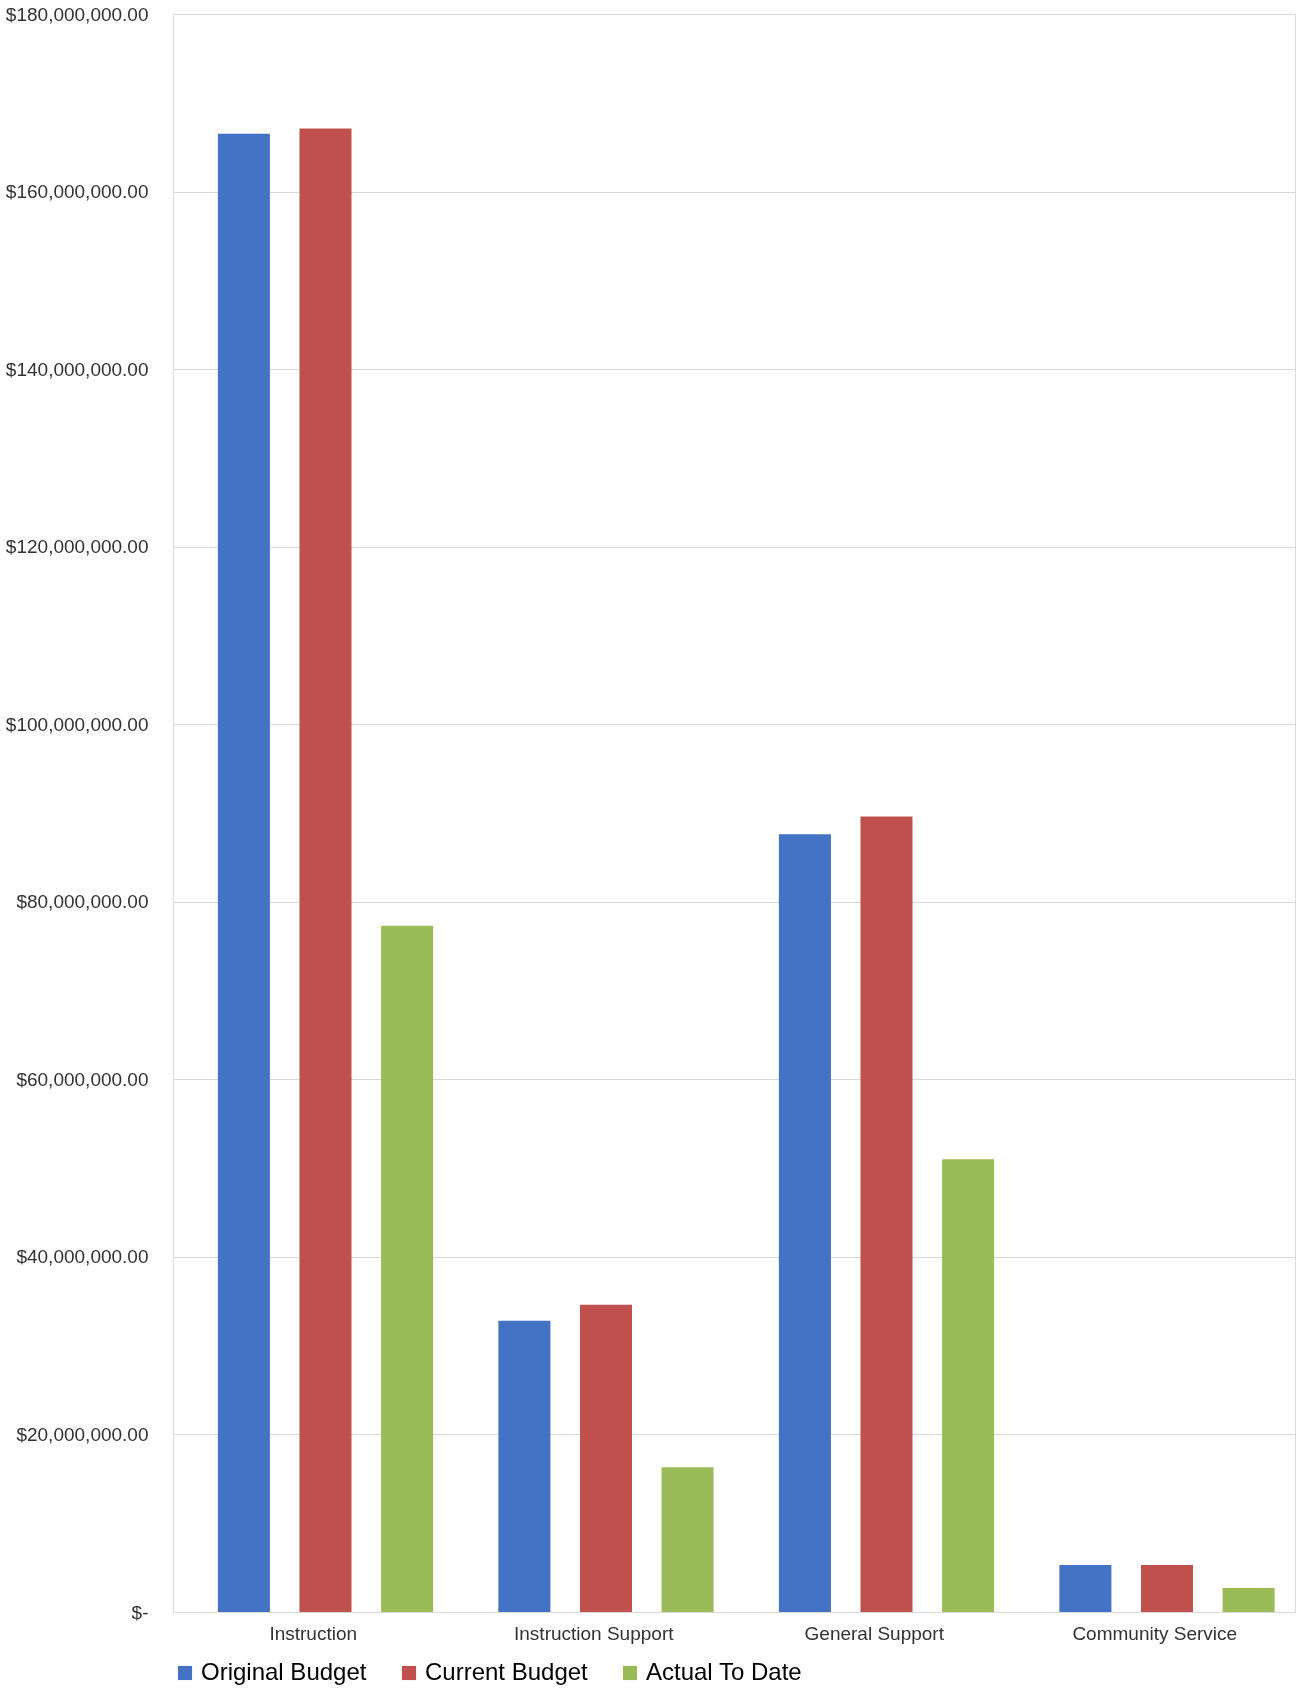 The image size is (1304, 1694). Describe the element at coordinates (284, 1671) in the screenshot. I see `legend-label: Original Budget` at that location.